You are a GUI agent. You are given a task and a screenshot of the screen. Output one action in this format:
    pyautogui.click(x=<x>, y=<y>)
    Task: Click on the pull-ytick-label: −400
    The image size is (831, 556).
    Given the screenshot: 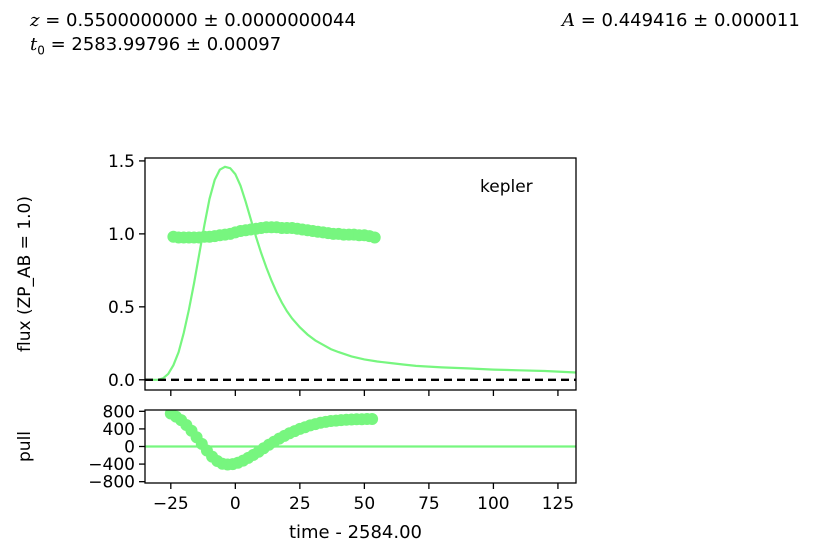 What is the action you would take?
    pyautogui.click(x=111, y=465)
    